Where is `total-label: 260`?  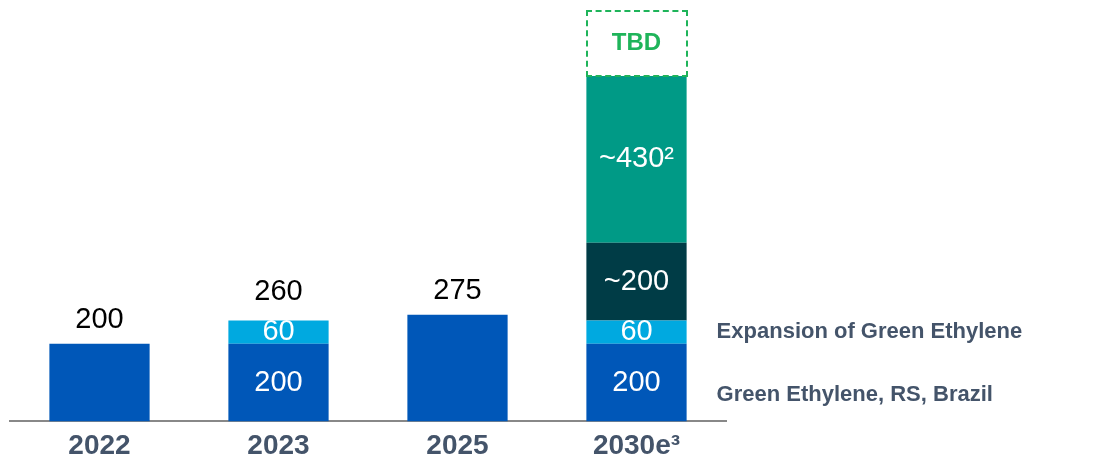 total-label: 260 is located at coordinates (278, 290).